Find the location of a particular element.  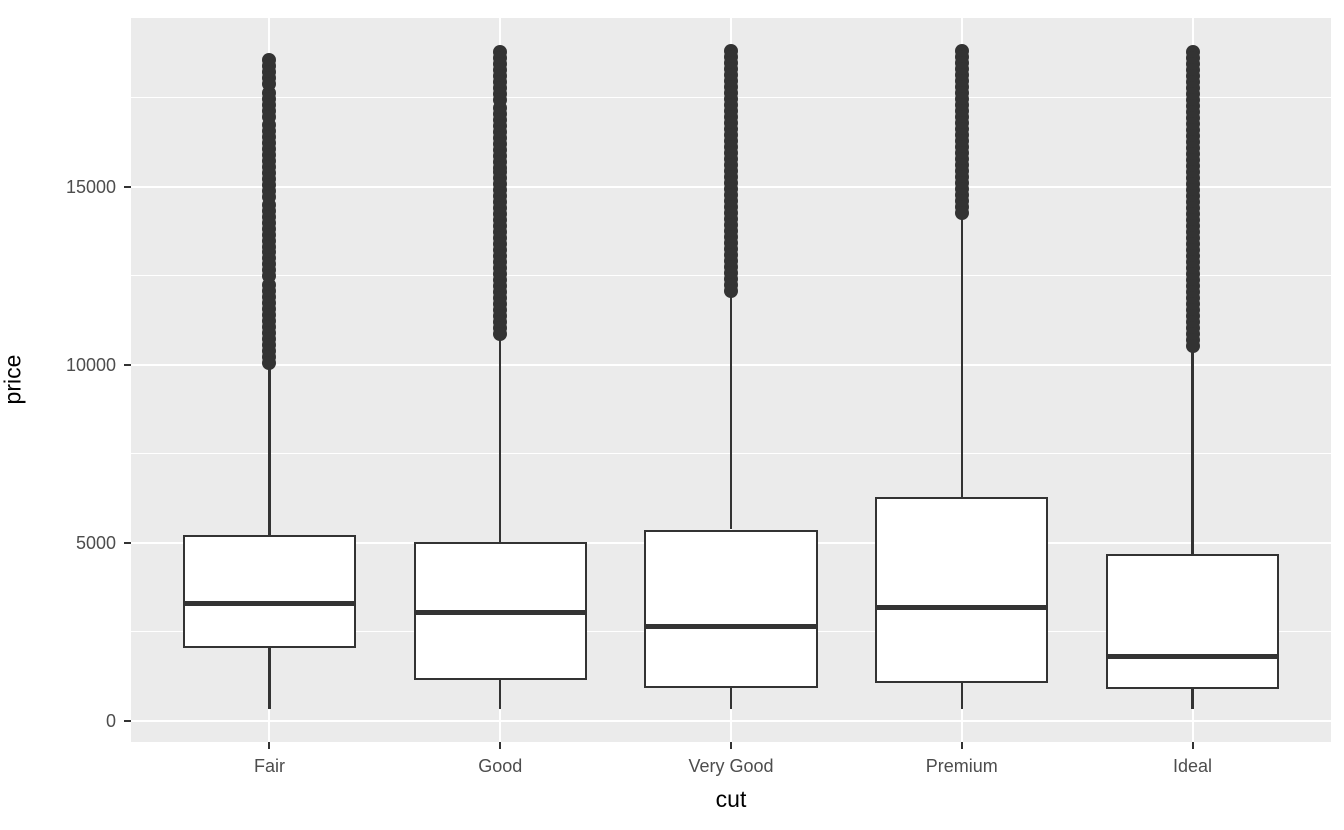

x-tick-label: Very Good is located at coordinates (731, 766).